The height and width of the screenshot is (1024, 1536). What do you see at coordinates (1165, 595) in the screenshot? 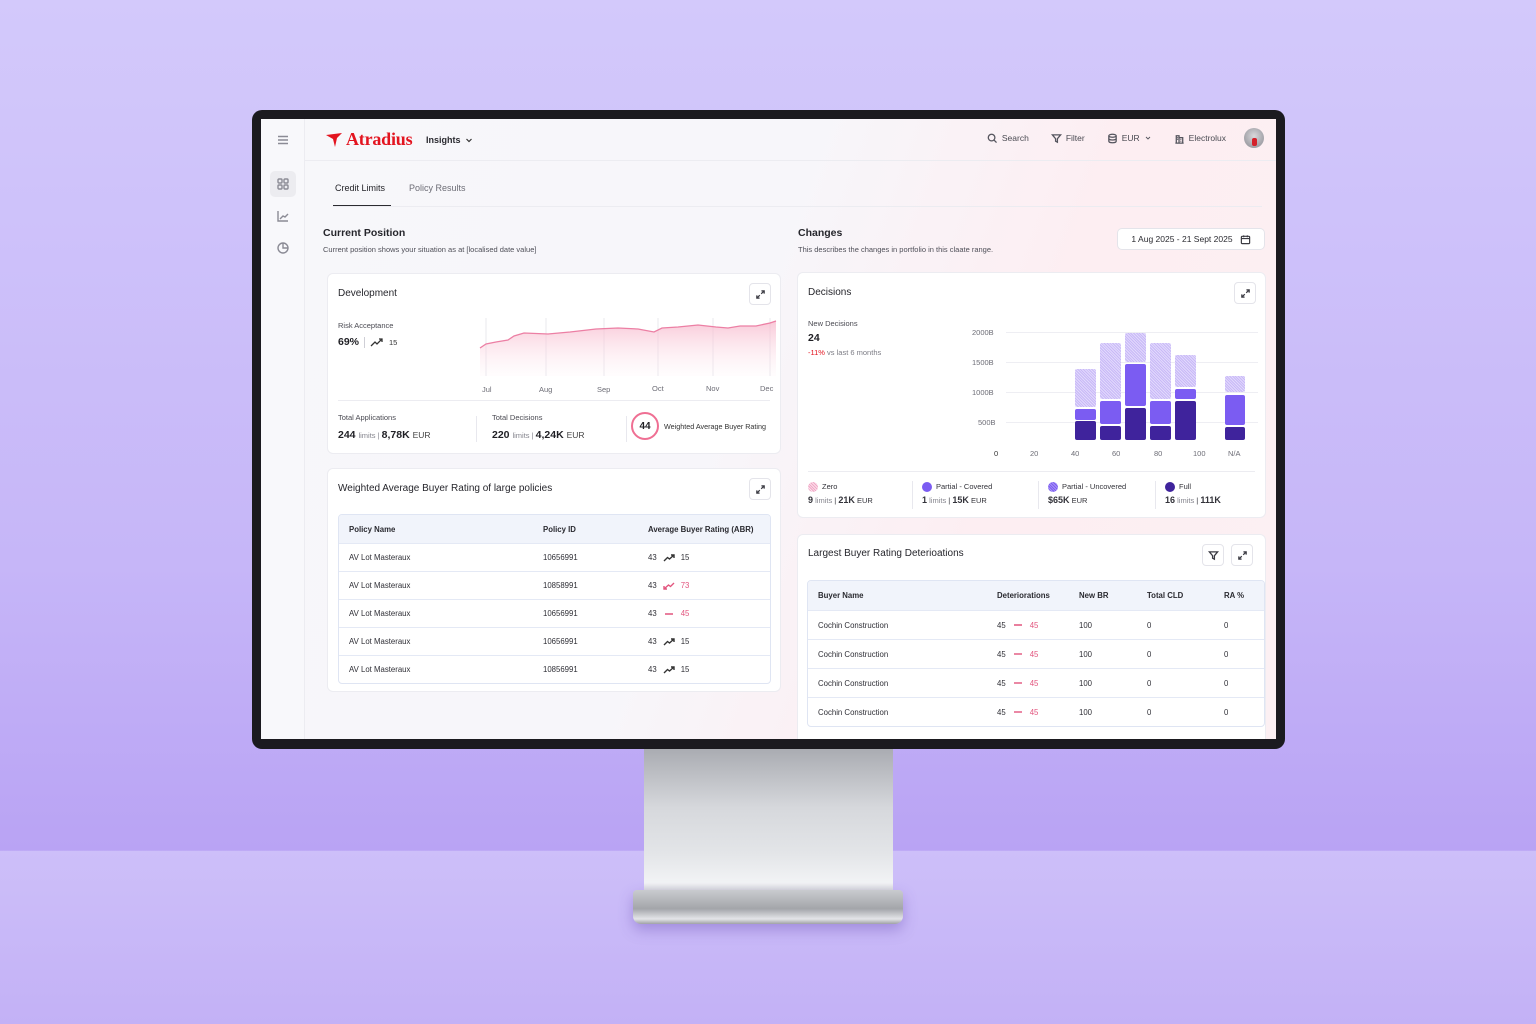
I see `column-header: Total CLD` at bounding box center [1165, 595].